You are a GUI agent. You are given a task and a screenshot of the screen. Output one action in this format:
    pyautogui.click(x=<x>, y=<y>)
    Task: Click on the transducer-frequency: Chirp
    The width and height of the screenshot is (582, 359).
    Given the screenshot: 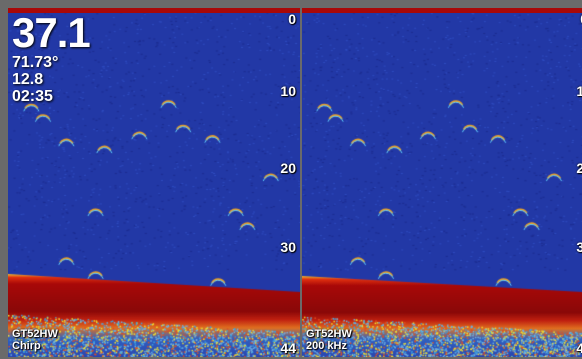 What is the action you would take?
    pyautogui.click(x=26, y=346)
    